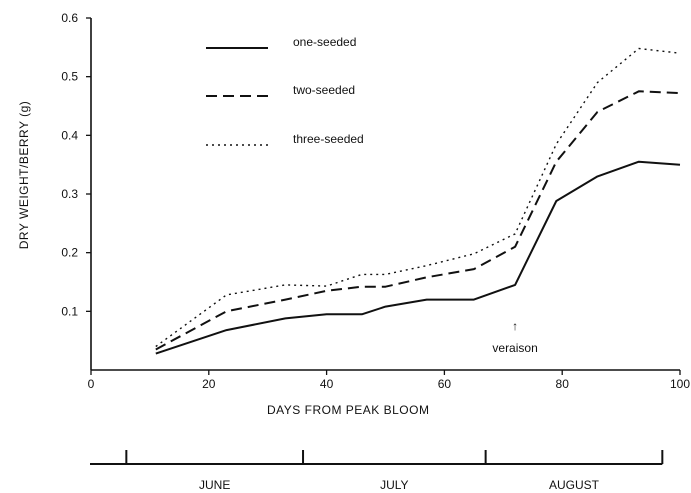 The image size is (691, 493). What do you see at coordinates (514, 348) in the screenshot?
I see `veraison-label: veraison` at bounding box center [514, 348].